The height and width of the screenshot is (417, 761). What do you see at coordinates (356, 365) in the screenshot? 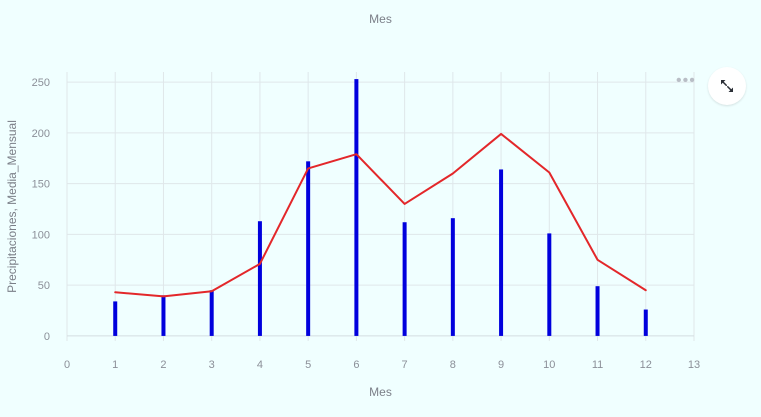
I see `x-tick-label: 6` at bounding box center [356, 365].